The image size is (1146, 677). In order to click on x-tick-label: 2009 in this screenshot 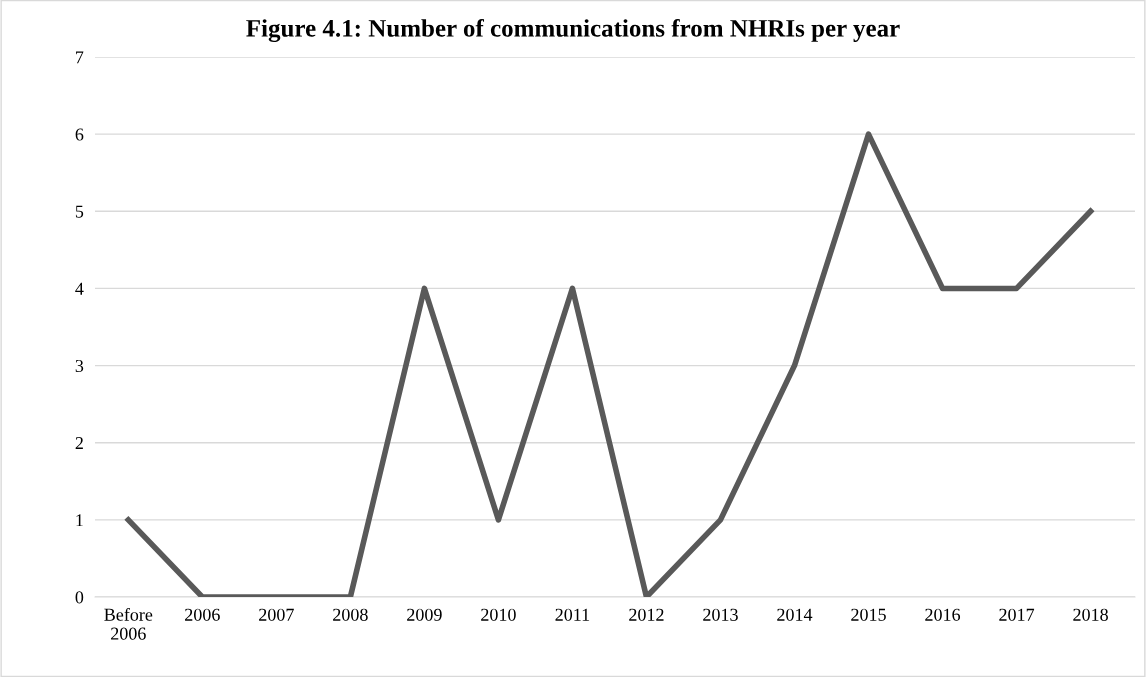, I will do `click(424, 614)`.